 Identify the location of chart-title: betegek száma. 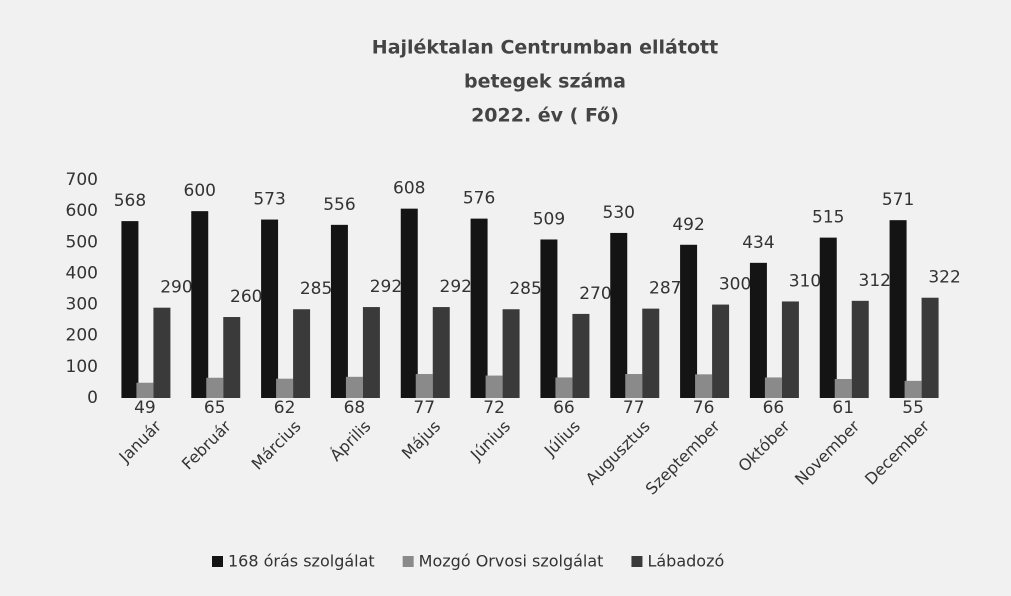
(545, 82).